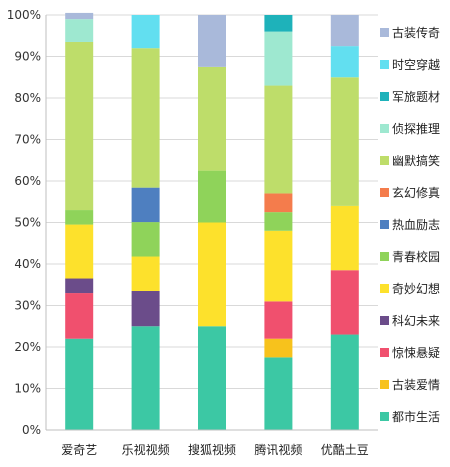 This screenshot has width=450, height=467. What do you see at coordinates (416, 129) in the screenshot?
I see `legend-label: 侦探推理` at bounding box center [416, 129].